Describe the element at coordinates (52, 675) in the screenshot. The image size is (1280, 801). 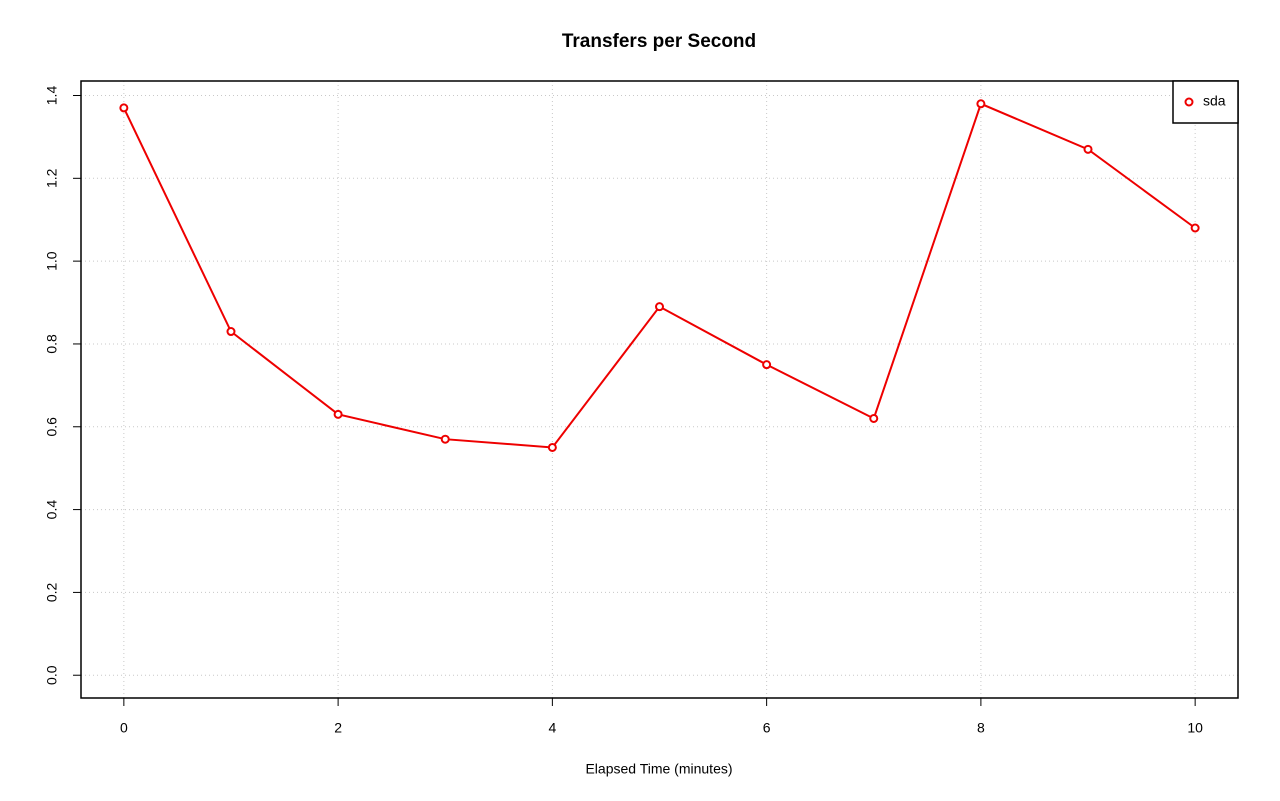
I see `y-tick-label: 0.0` at that location.